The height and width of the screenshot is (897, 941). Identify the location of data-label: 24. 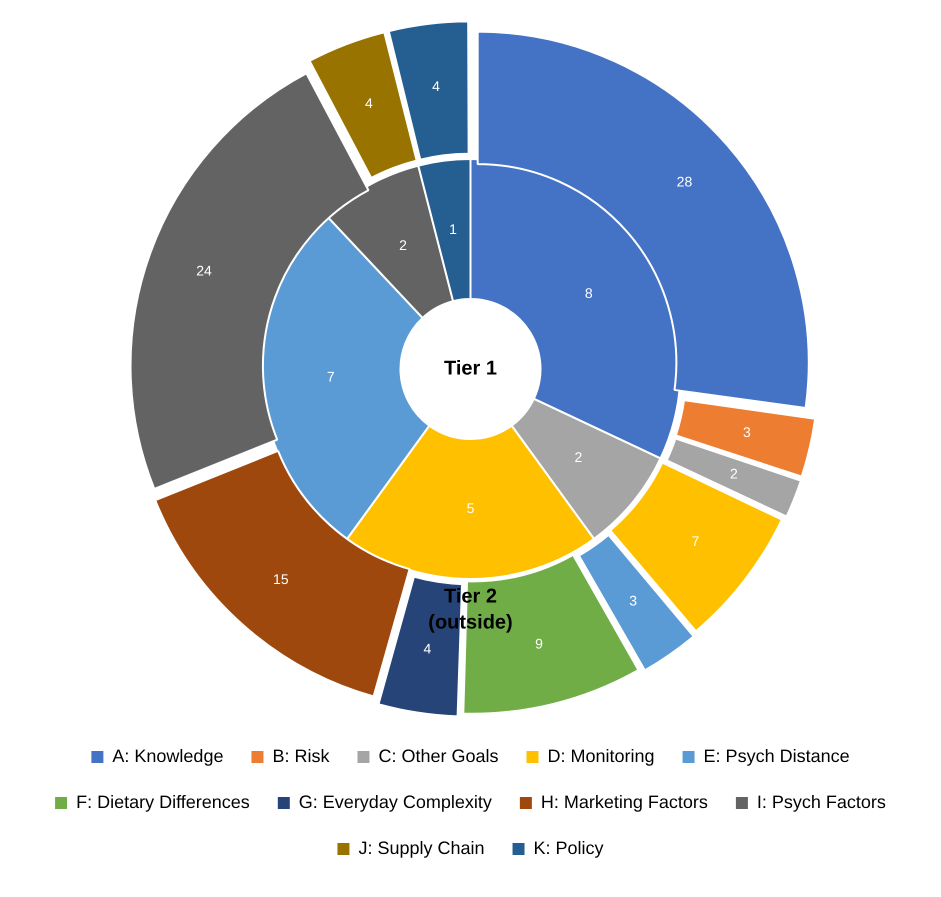
(204, 270).